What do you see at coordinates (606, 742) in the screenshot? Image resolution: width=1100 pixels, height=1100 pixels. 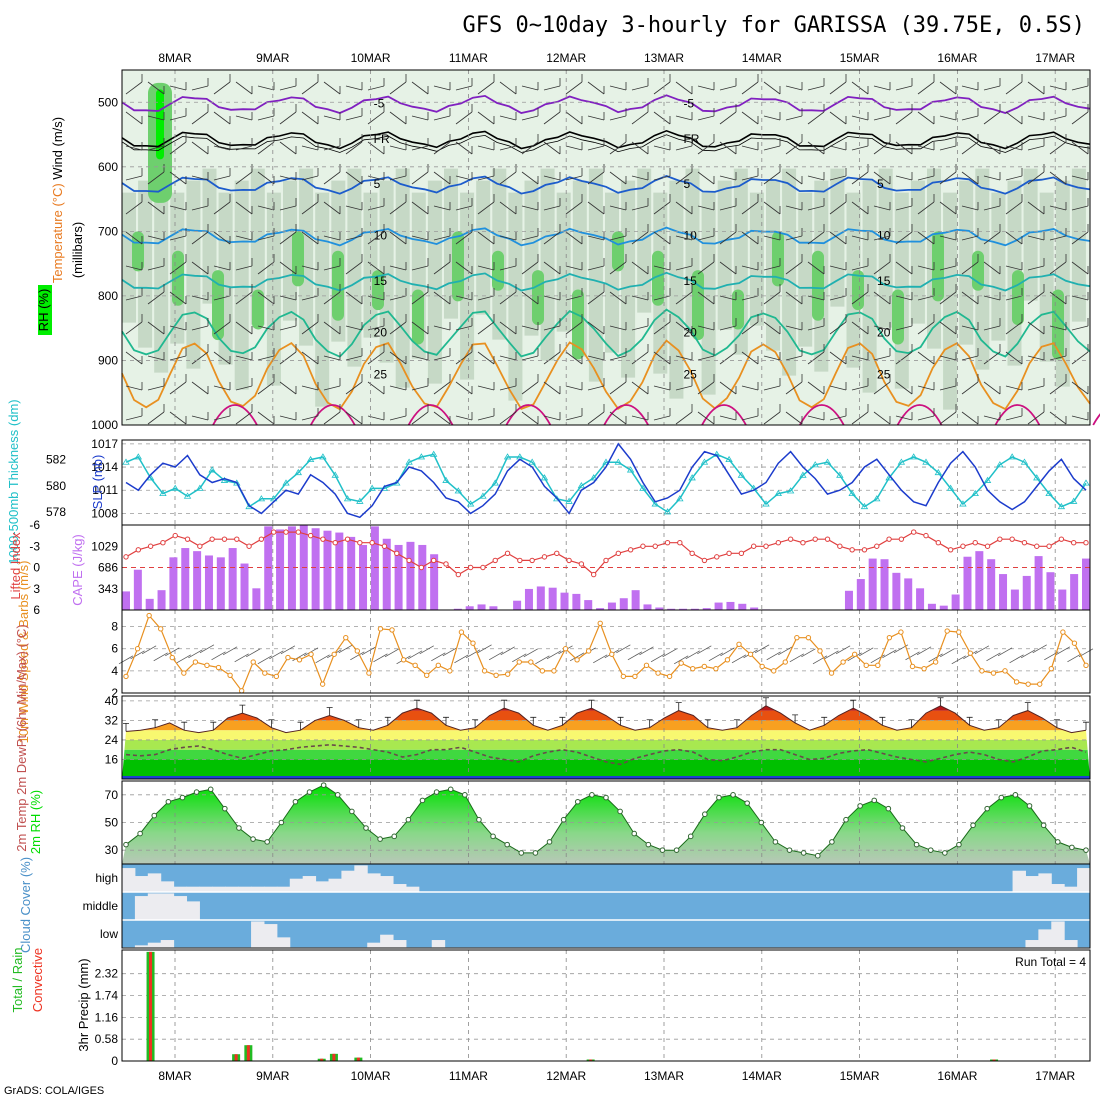 I see `temp-area` at bounding box center [606, 742].